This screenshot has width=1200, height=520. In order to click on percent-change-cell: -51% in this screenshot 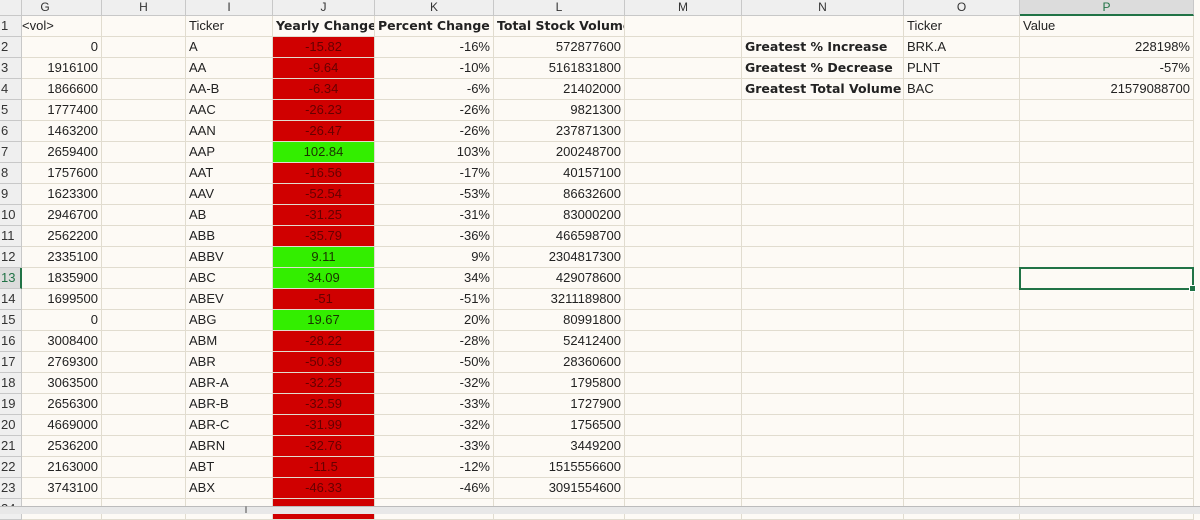, I will do `click(434, 299)`.